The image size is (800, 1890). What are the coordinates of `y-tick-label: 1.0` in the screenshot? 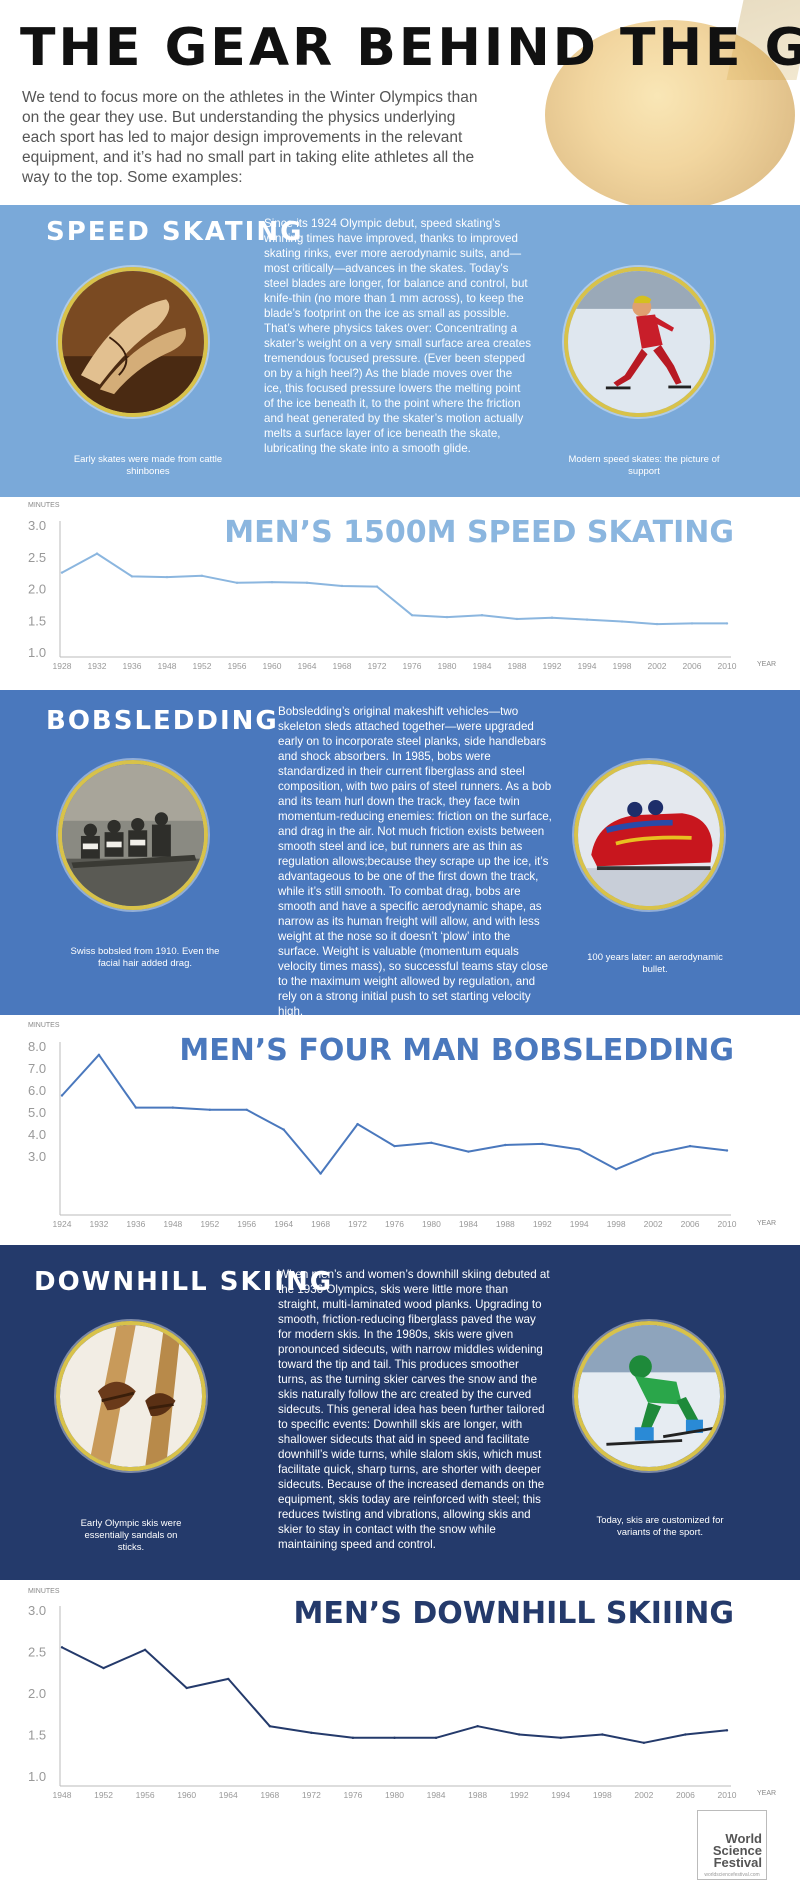 It's located at (37, 652).